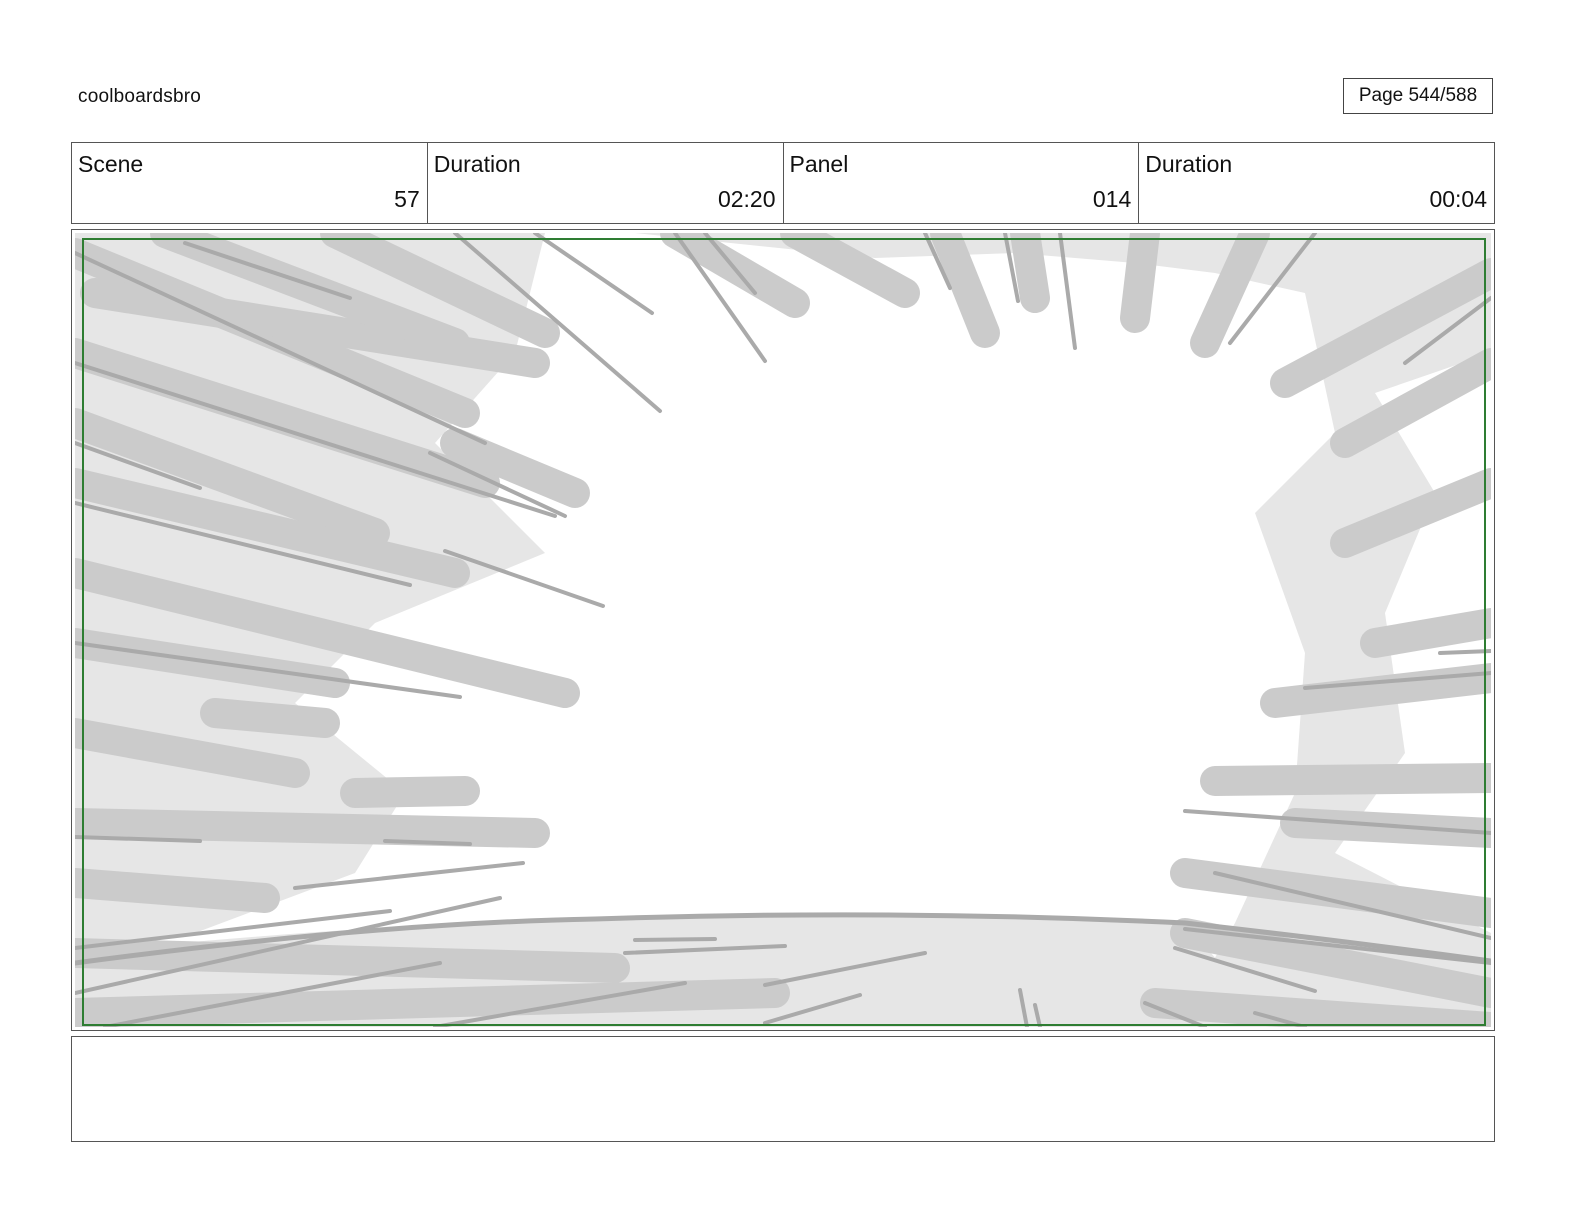  What do you see at coordinates (477, 164) in the screenshot?
I see `scene-duration-label: Duration` at bounding box center [477, 164].